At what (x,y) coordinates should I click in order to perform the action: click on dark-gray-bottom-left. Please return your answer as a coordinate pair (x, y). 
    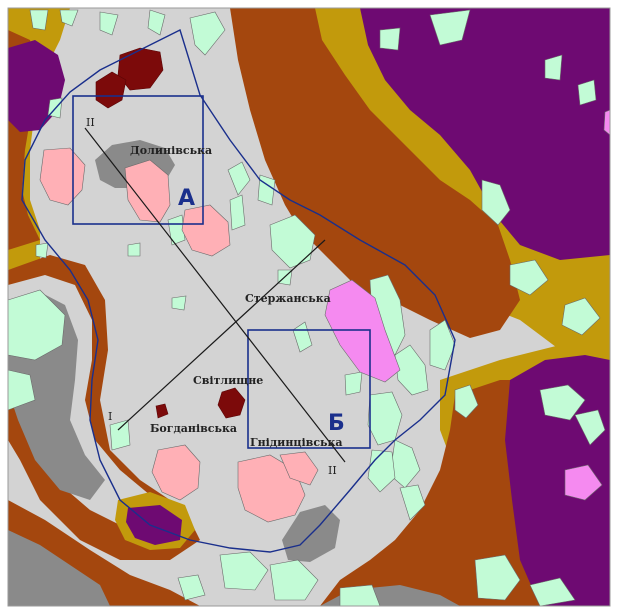
    Looking at the image, I should click on (59, 568).